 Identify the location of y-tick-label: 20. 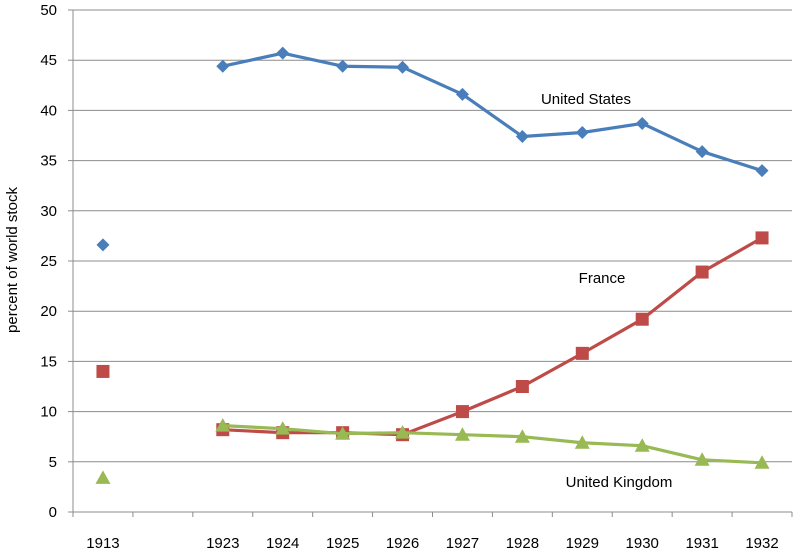
(48, 311).